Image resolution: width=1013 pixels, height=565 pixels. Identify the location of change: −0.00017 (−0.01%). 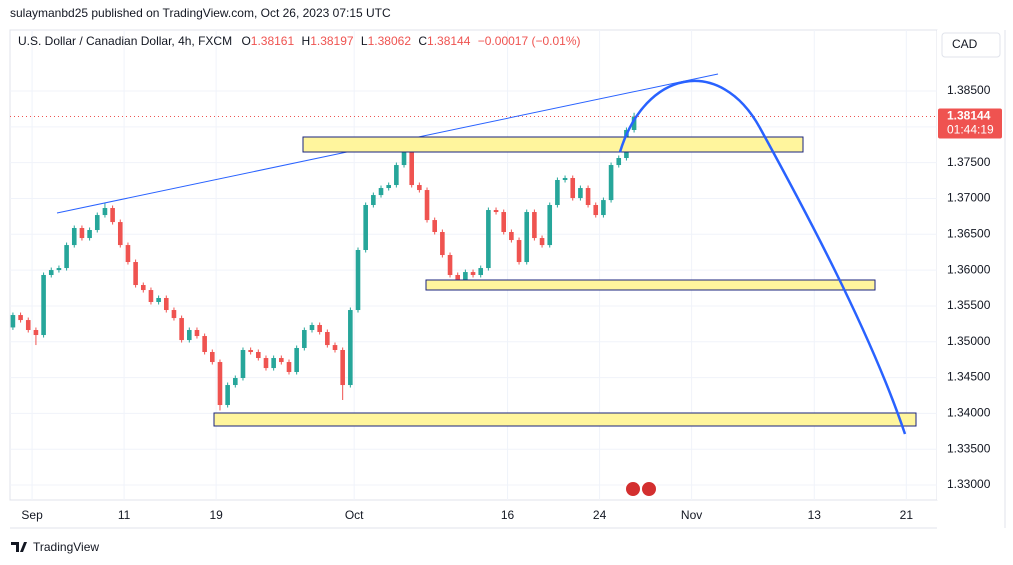
(529, 41).